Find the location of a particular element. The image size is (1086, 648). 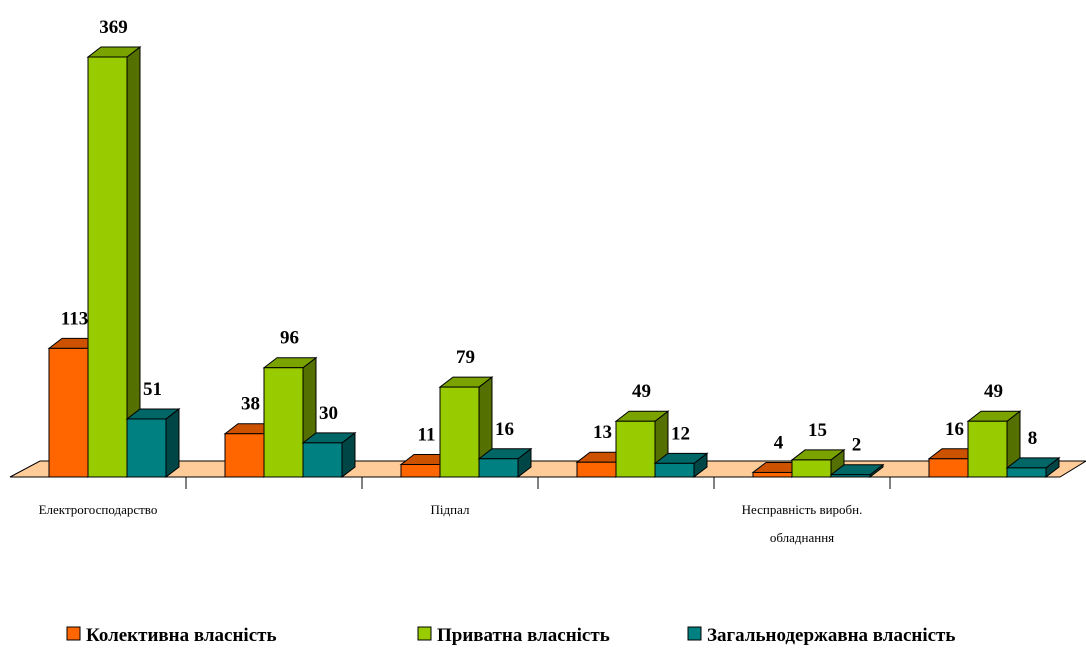

legend-label: Приватна власність is located at coordinates (523, 635).